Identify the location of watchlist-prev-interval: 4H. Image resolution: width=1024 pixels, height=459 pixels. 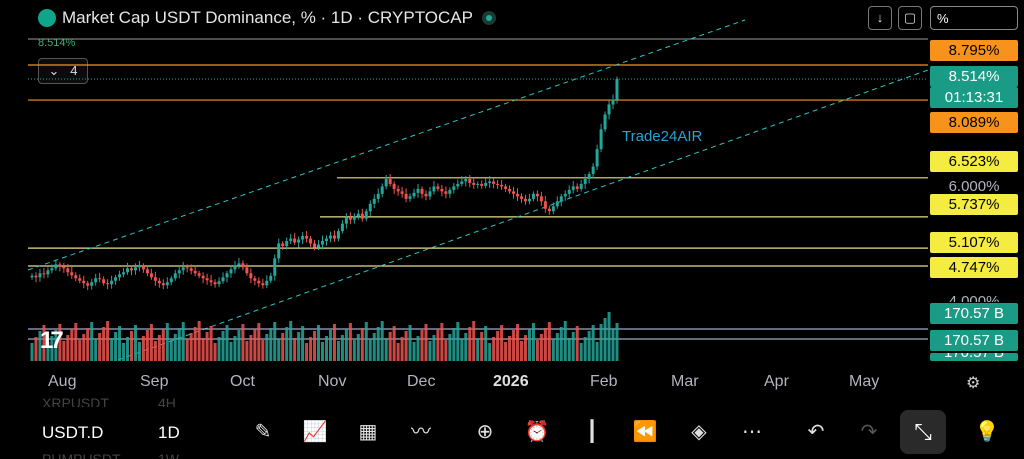
(167, 401).